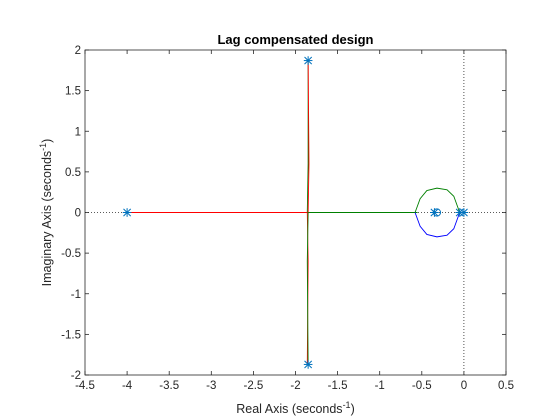 The width and height of the screenshot is (560, 420). I want to click on y-tick-label: 1, so click(78, 132).